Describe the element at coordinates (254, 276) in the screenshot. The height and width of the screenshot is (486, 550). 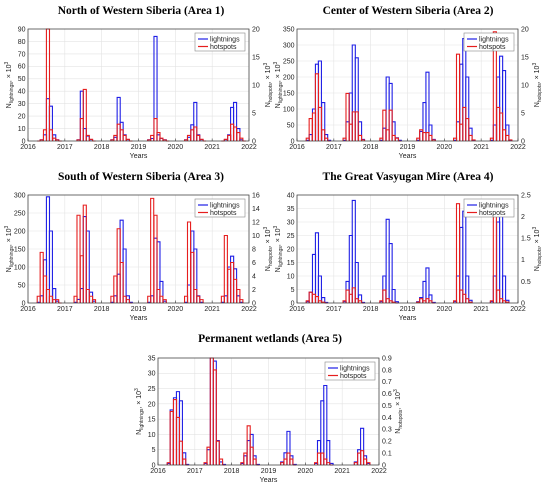
I see `y-right-tick-label: 4` at that location.